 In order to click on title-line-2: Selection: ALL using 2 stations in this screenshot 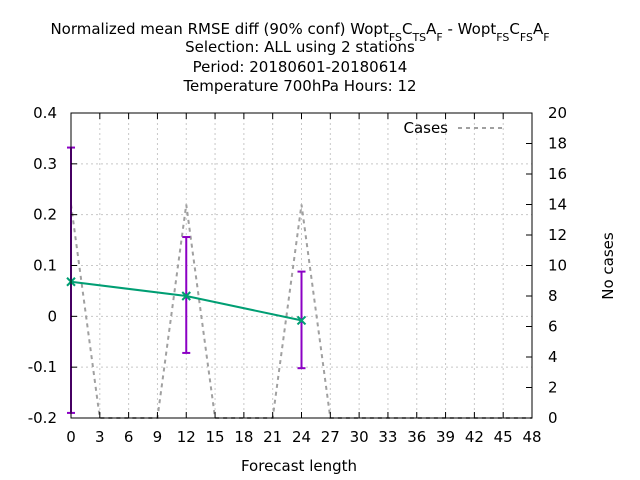, I will do `click(300, 47)`.